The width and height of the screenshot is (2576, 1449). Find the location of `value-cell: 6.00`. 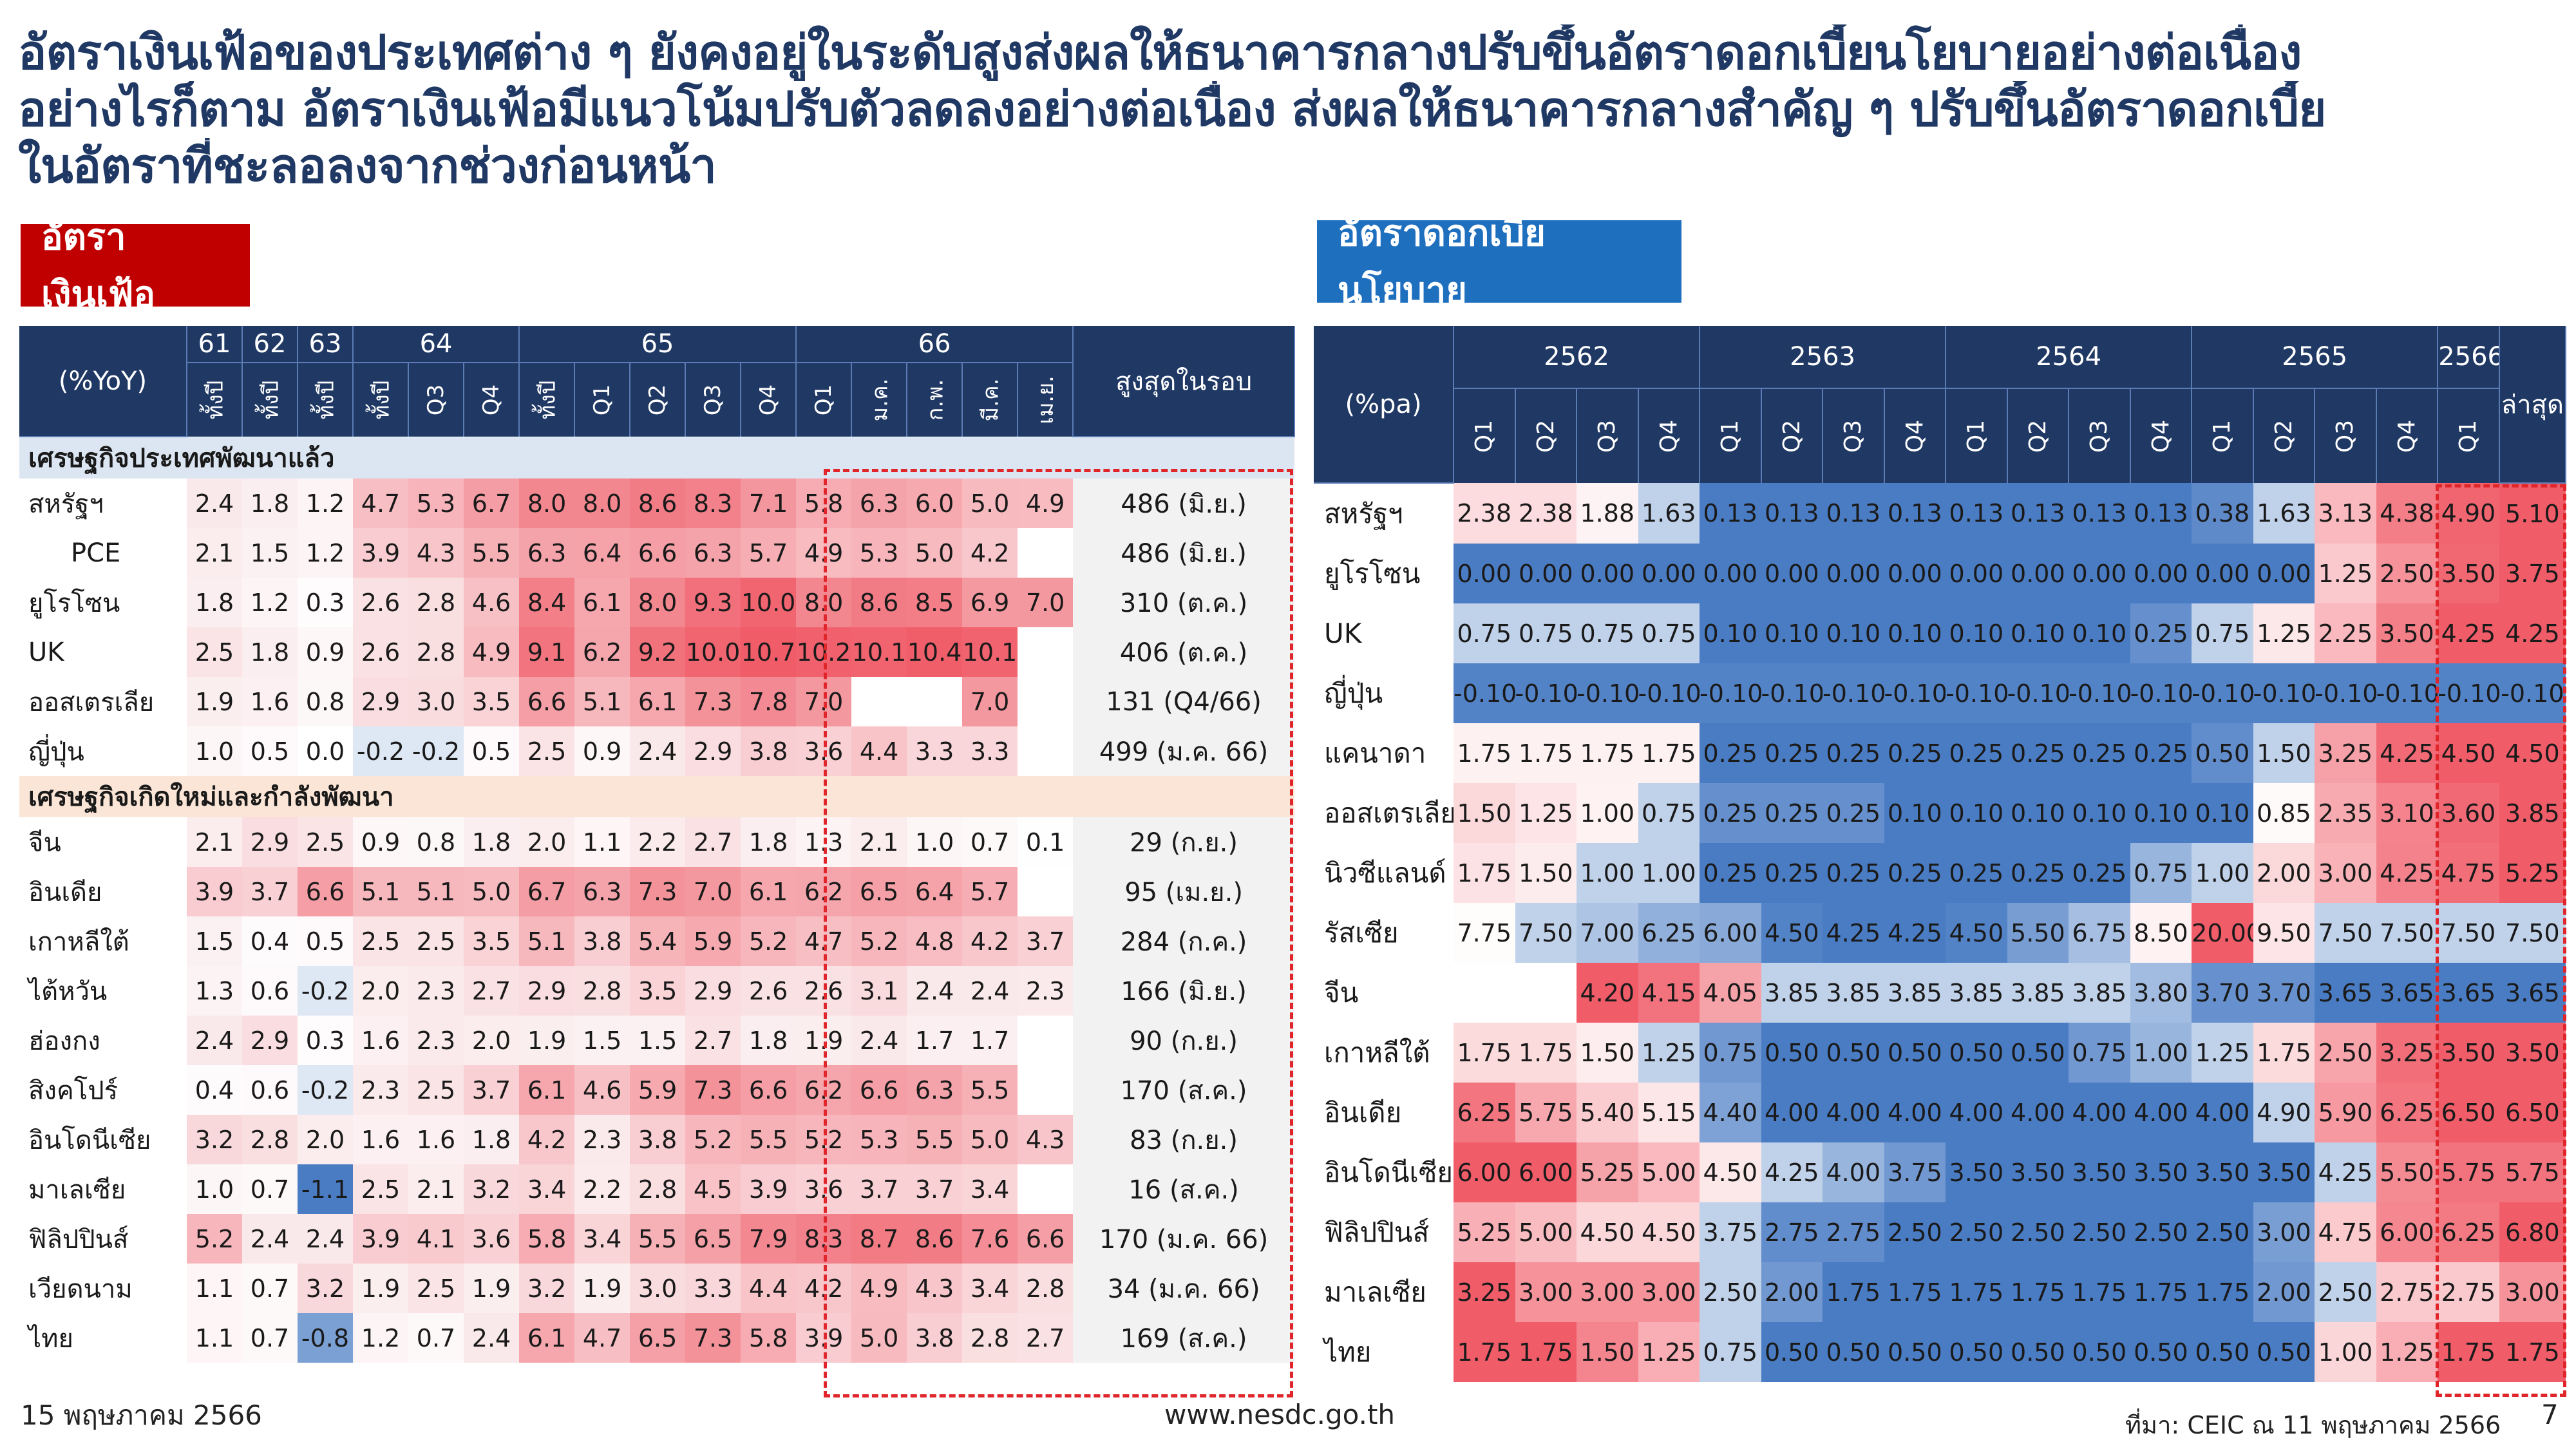

value-cell: 6.00 is located at coordinates (1484, 1172).